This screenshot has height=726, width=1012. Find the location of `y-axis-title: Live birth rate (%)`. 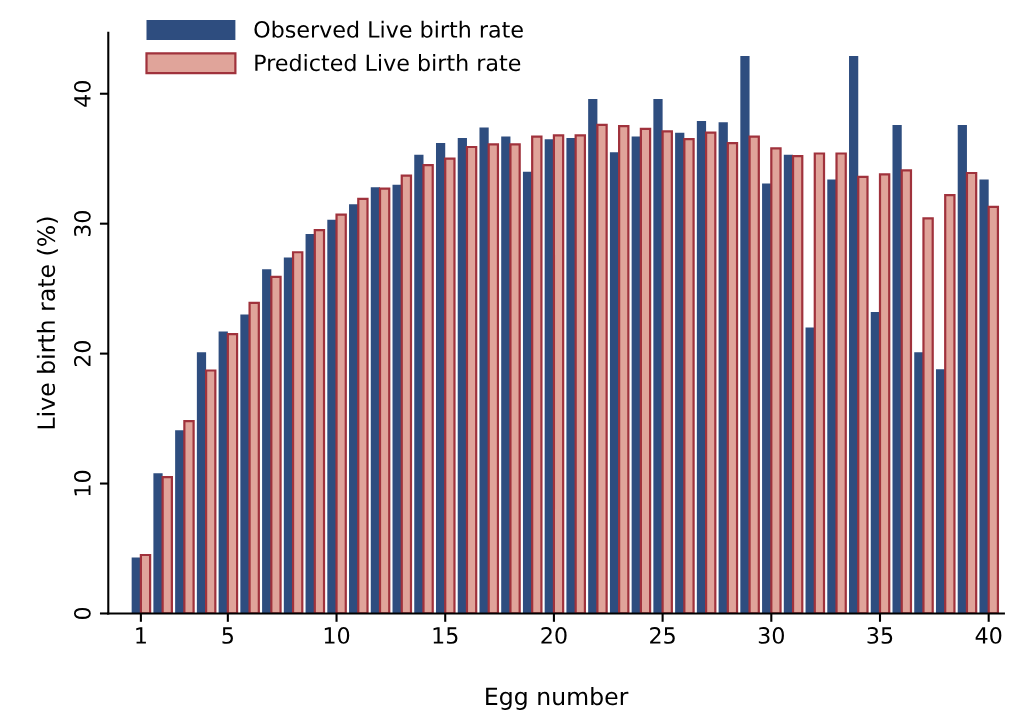

y-axis-title: Live birth rate (%) is located at coordinates (47, 323).